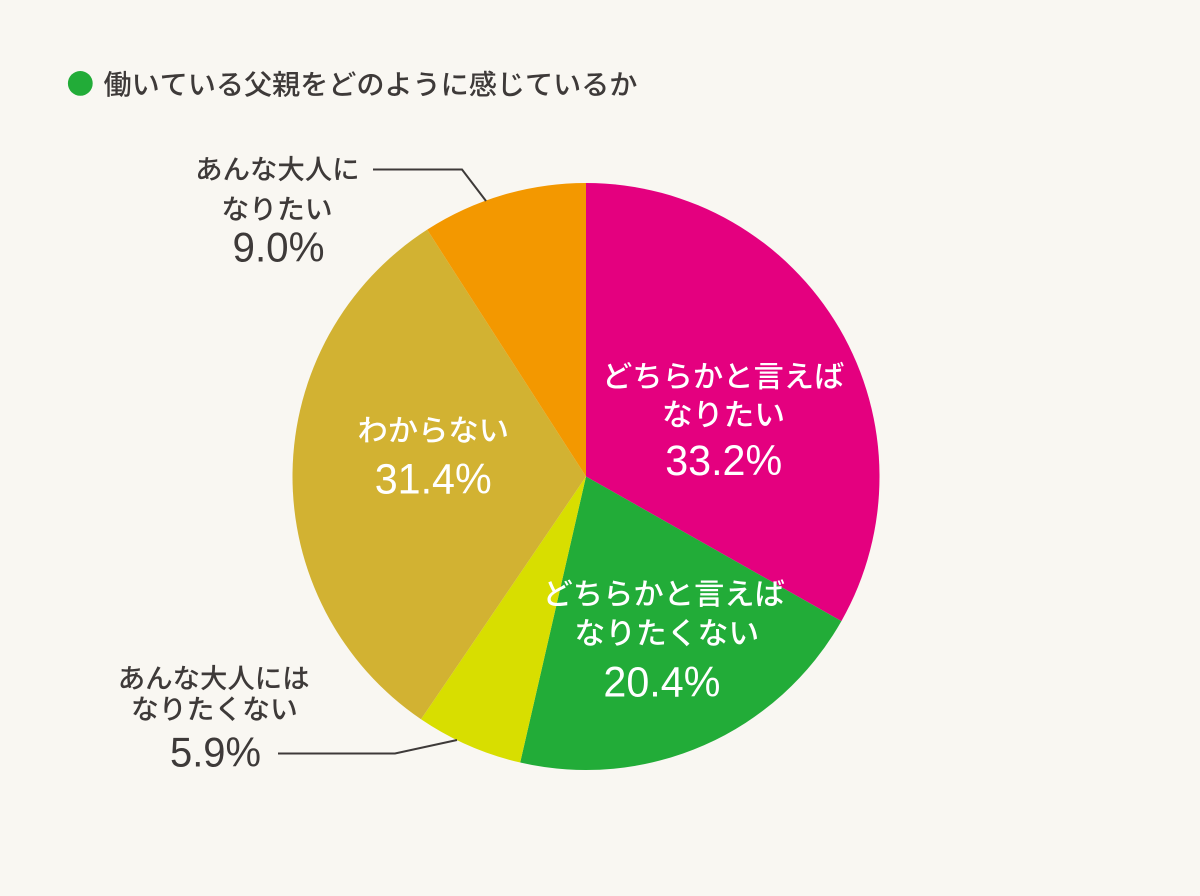  What do you see at coordinates (279, 247) in the screenshot?
I see `svg-text: 9.0%` at bounding box center [279, 247].